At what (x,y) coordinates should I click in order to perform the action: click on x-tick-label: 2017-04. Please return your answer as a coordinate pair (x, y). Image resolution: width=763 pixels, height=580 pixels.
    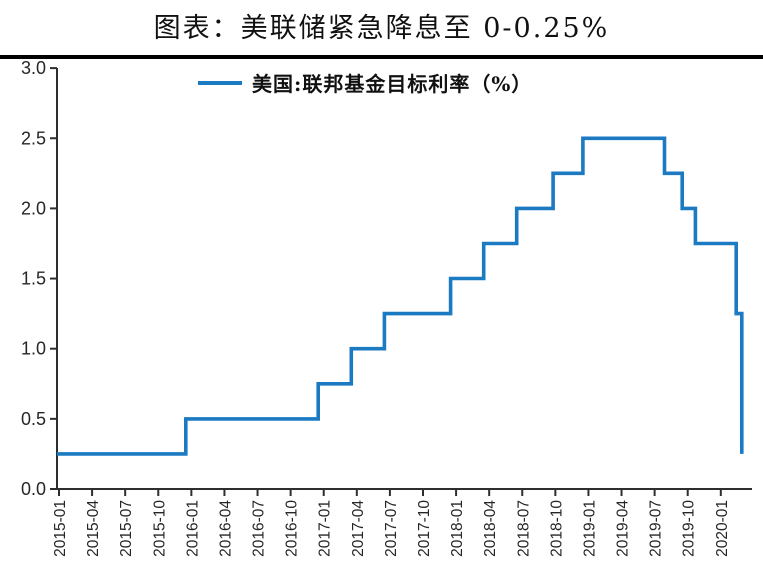
    Looking at the image, I should click on (358, 528).